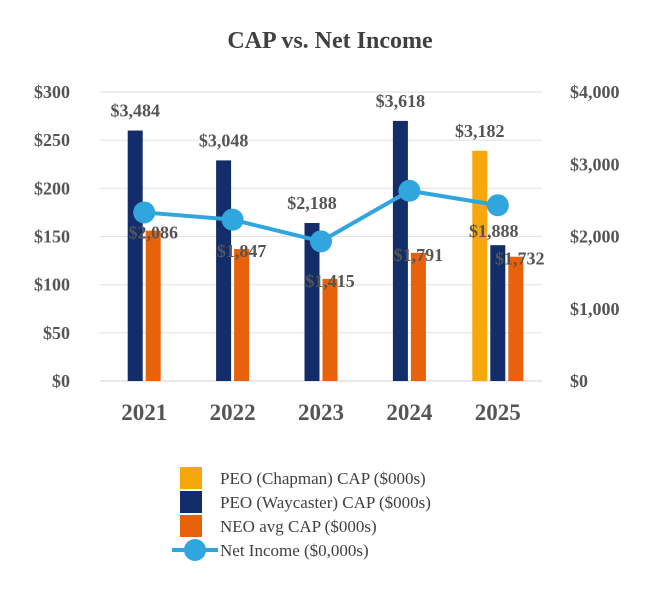 This screenshot has width=660, height=605. What do you see at coordinates (135, 255) in the screenshot?
I see `bar-waycaster-2021` at bounding box center [135, 255].